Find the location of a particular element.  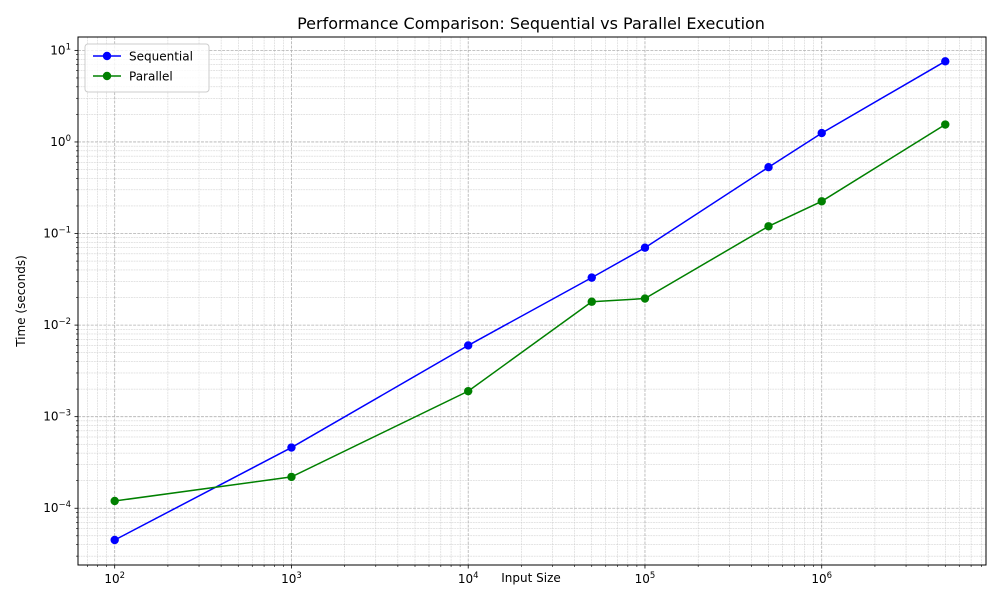

x-tick-label: 102 is located at coordinates (114, 578).